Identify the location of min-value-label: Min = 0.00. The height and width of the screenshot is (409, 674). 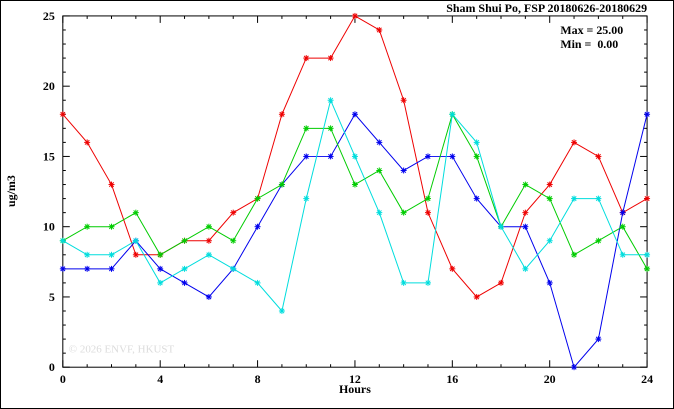
(589, 44).